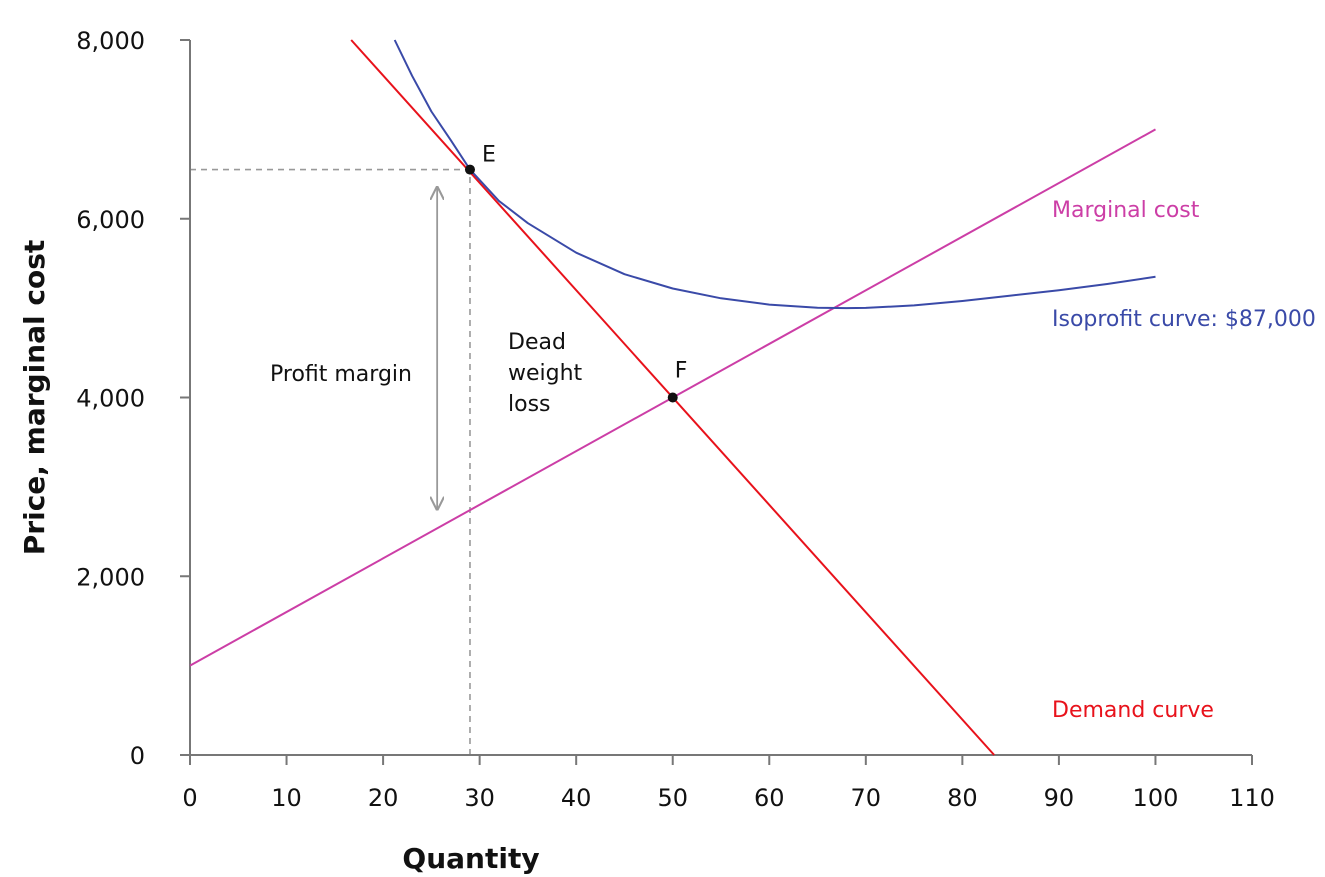 The width and height of the screenshot is (1325, 877). What do you see at coordinates (341, 374) in the screenshot?
I see `profit-margin-label: Profit margin` at bounding box center [341, 374].